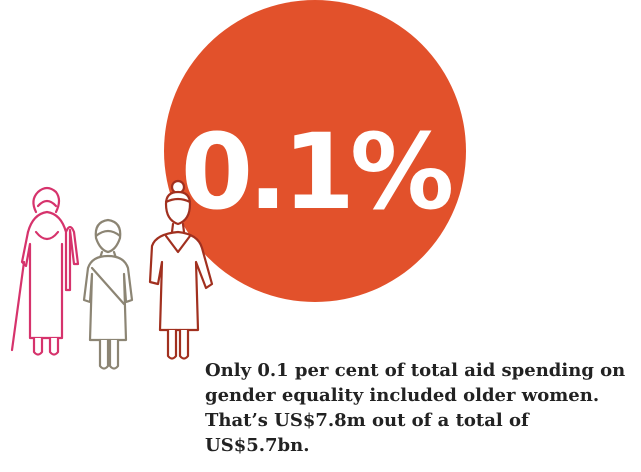 This screenshot has height=472, width=641. I want to click on woman-with-bun-icon, so click(181, 269).